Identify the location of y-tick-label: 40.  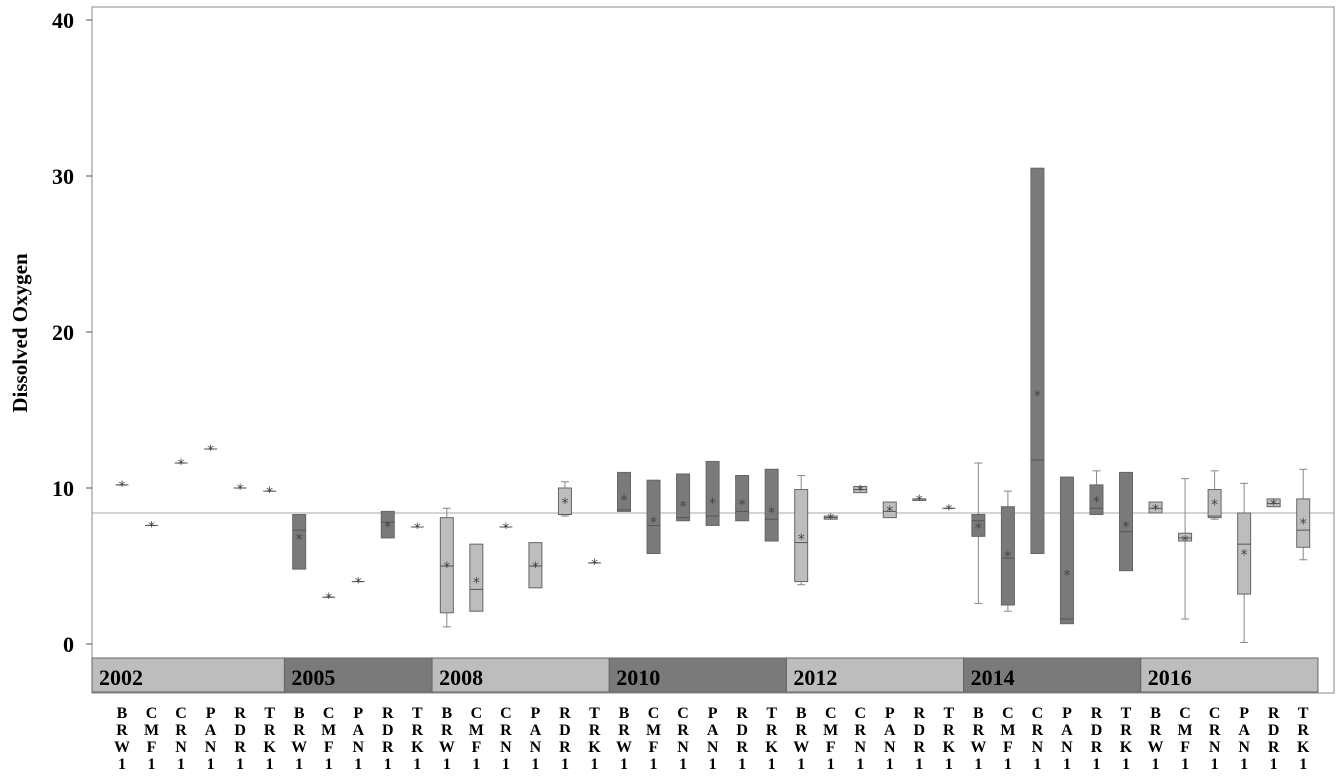
(63, 20).